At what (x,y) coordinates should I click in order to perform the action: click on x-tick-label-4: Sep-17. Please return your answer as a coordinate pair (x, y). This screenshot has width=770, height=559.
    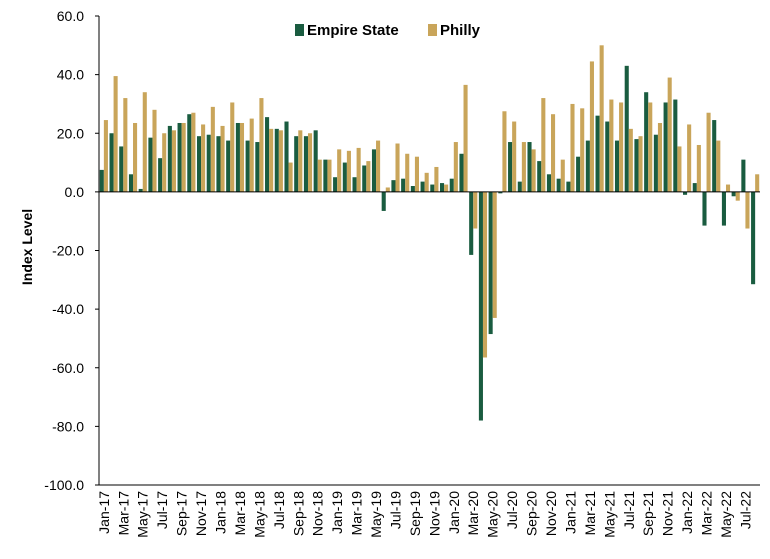
    Looking at the image, I should click on (182, 513).